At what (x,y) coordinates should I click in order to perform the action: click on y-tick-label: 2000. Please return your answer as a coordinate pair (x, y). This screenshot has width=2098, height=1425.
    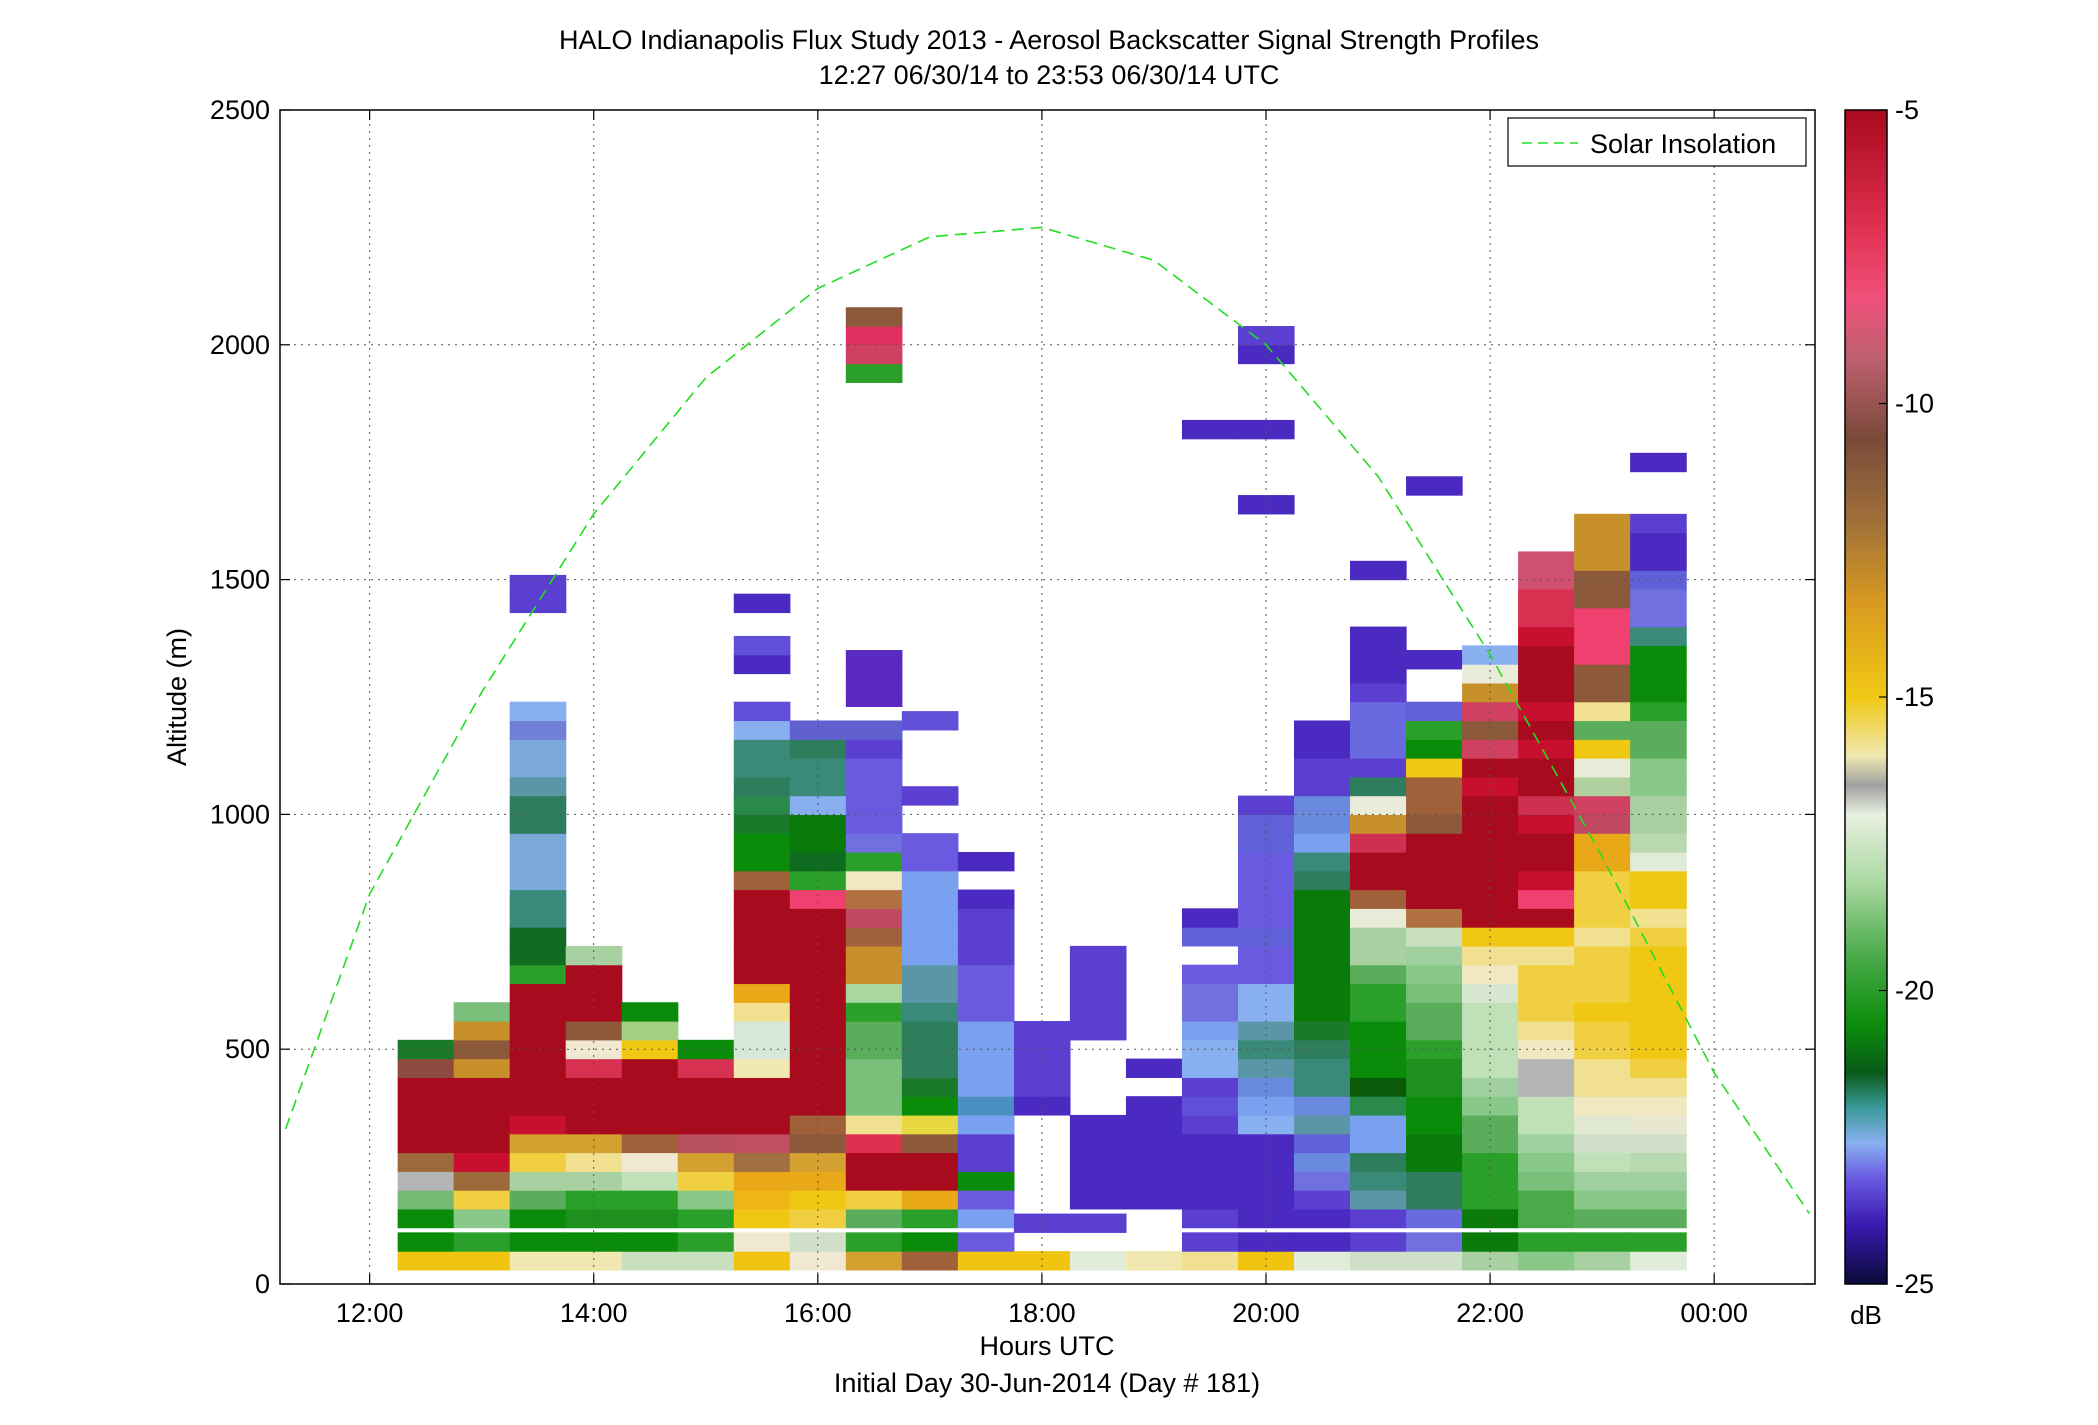
    Looking at the image, I should click on (240, 345).